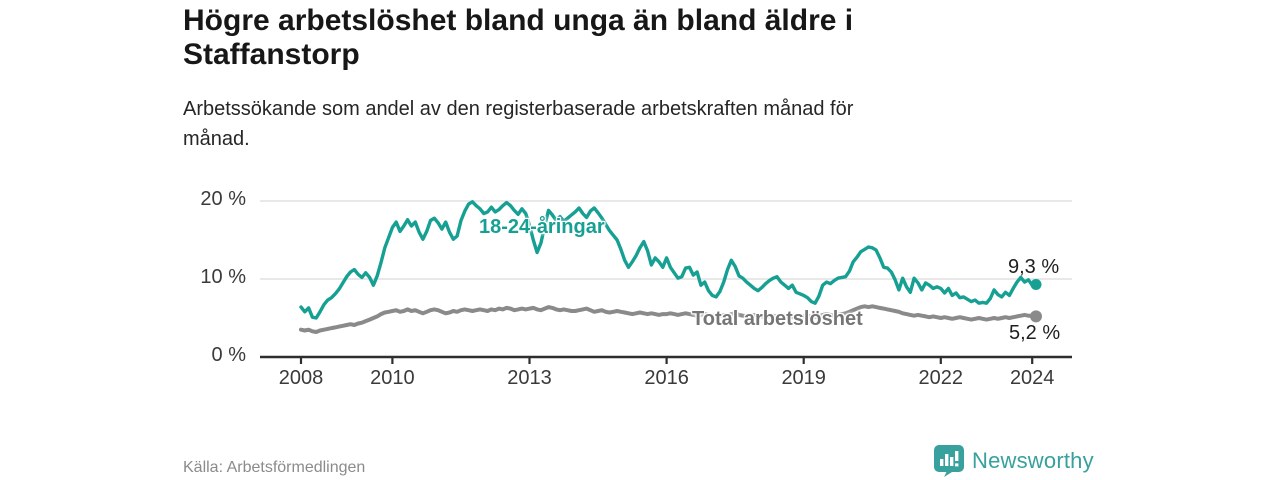  Describe the element at coordinates (1036, 284) in the screenshot. I see `series-endpoint-youth` at that location.